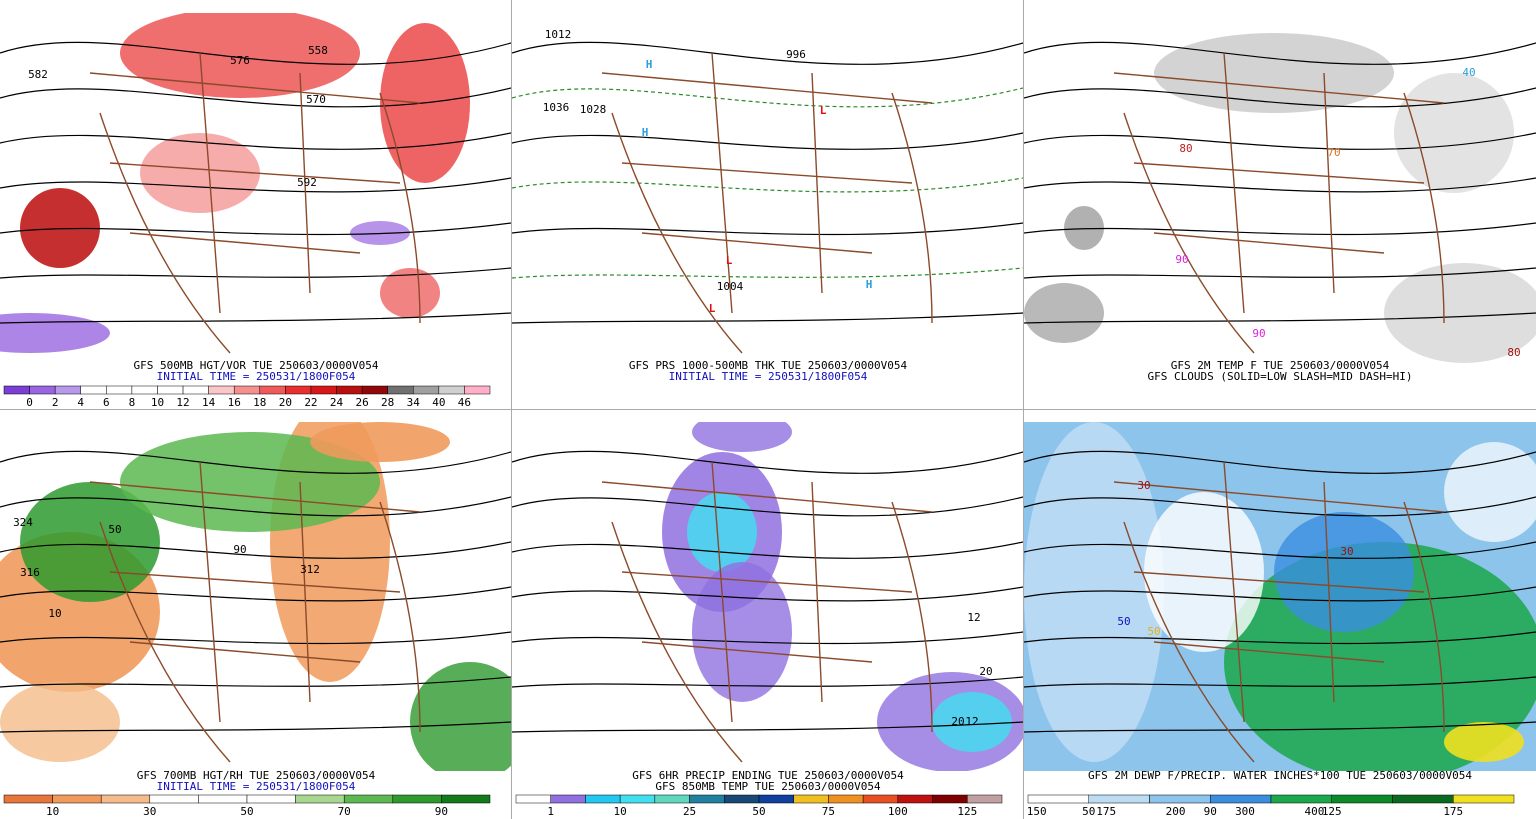 This screenshot has height=819, width=1536. What do you see at coordinates (285, 402) in the screenshot?
I see `colorbar-label: 20` at bounding box center [285, 402].